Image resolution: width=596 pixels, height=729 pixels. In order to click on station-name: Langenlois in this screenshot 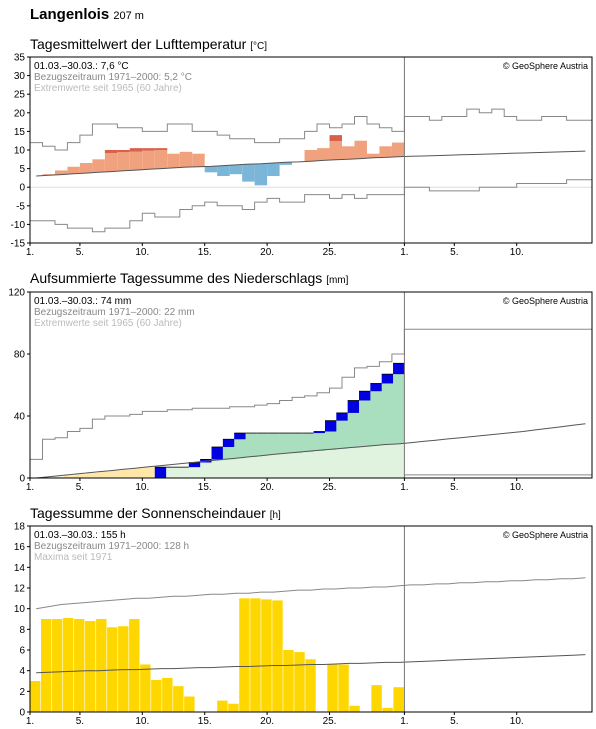, I will do `click(70, 14)`.